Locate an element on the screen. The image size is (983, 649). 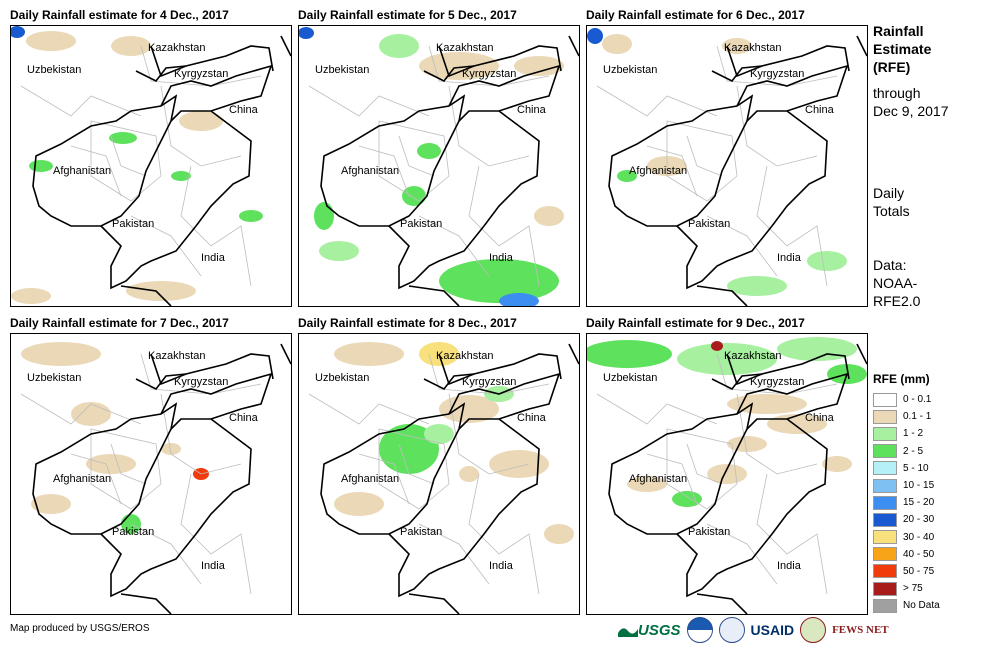
legend-item: 50 - 75 is located at coordinates (906, 571).